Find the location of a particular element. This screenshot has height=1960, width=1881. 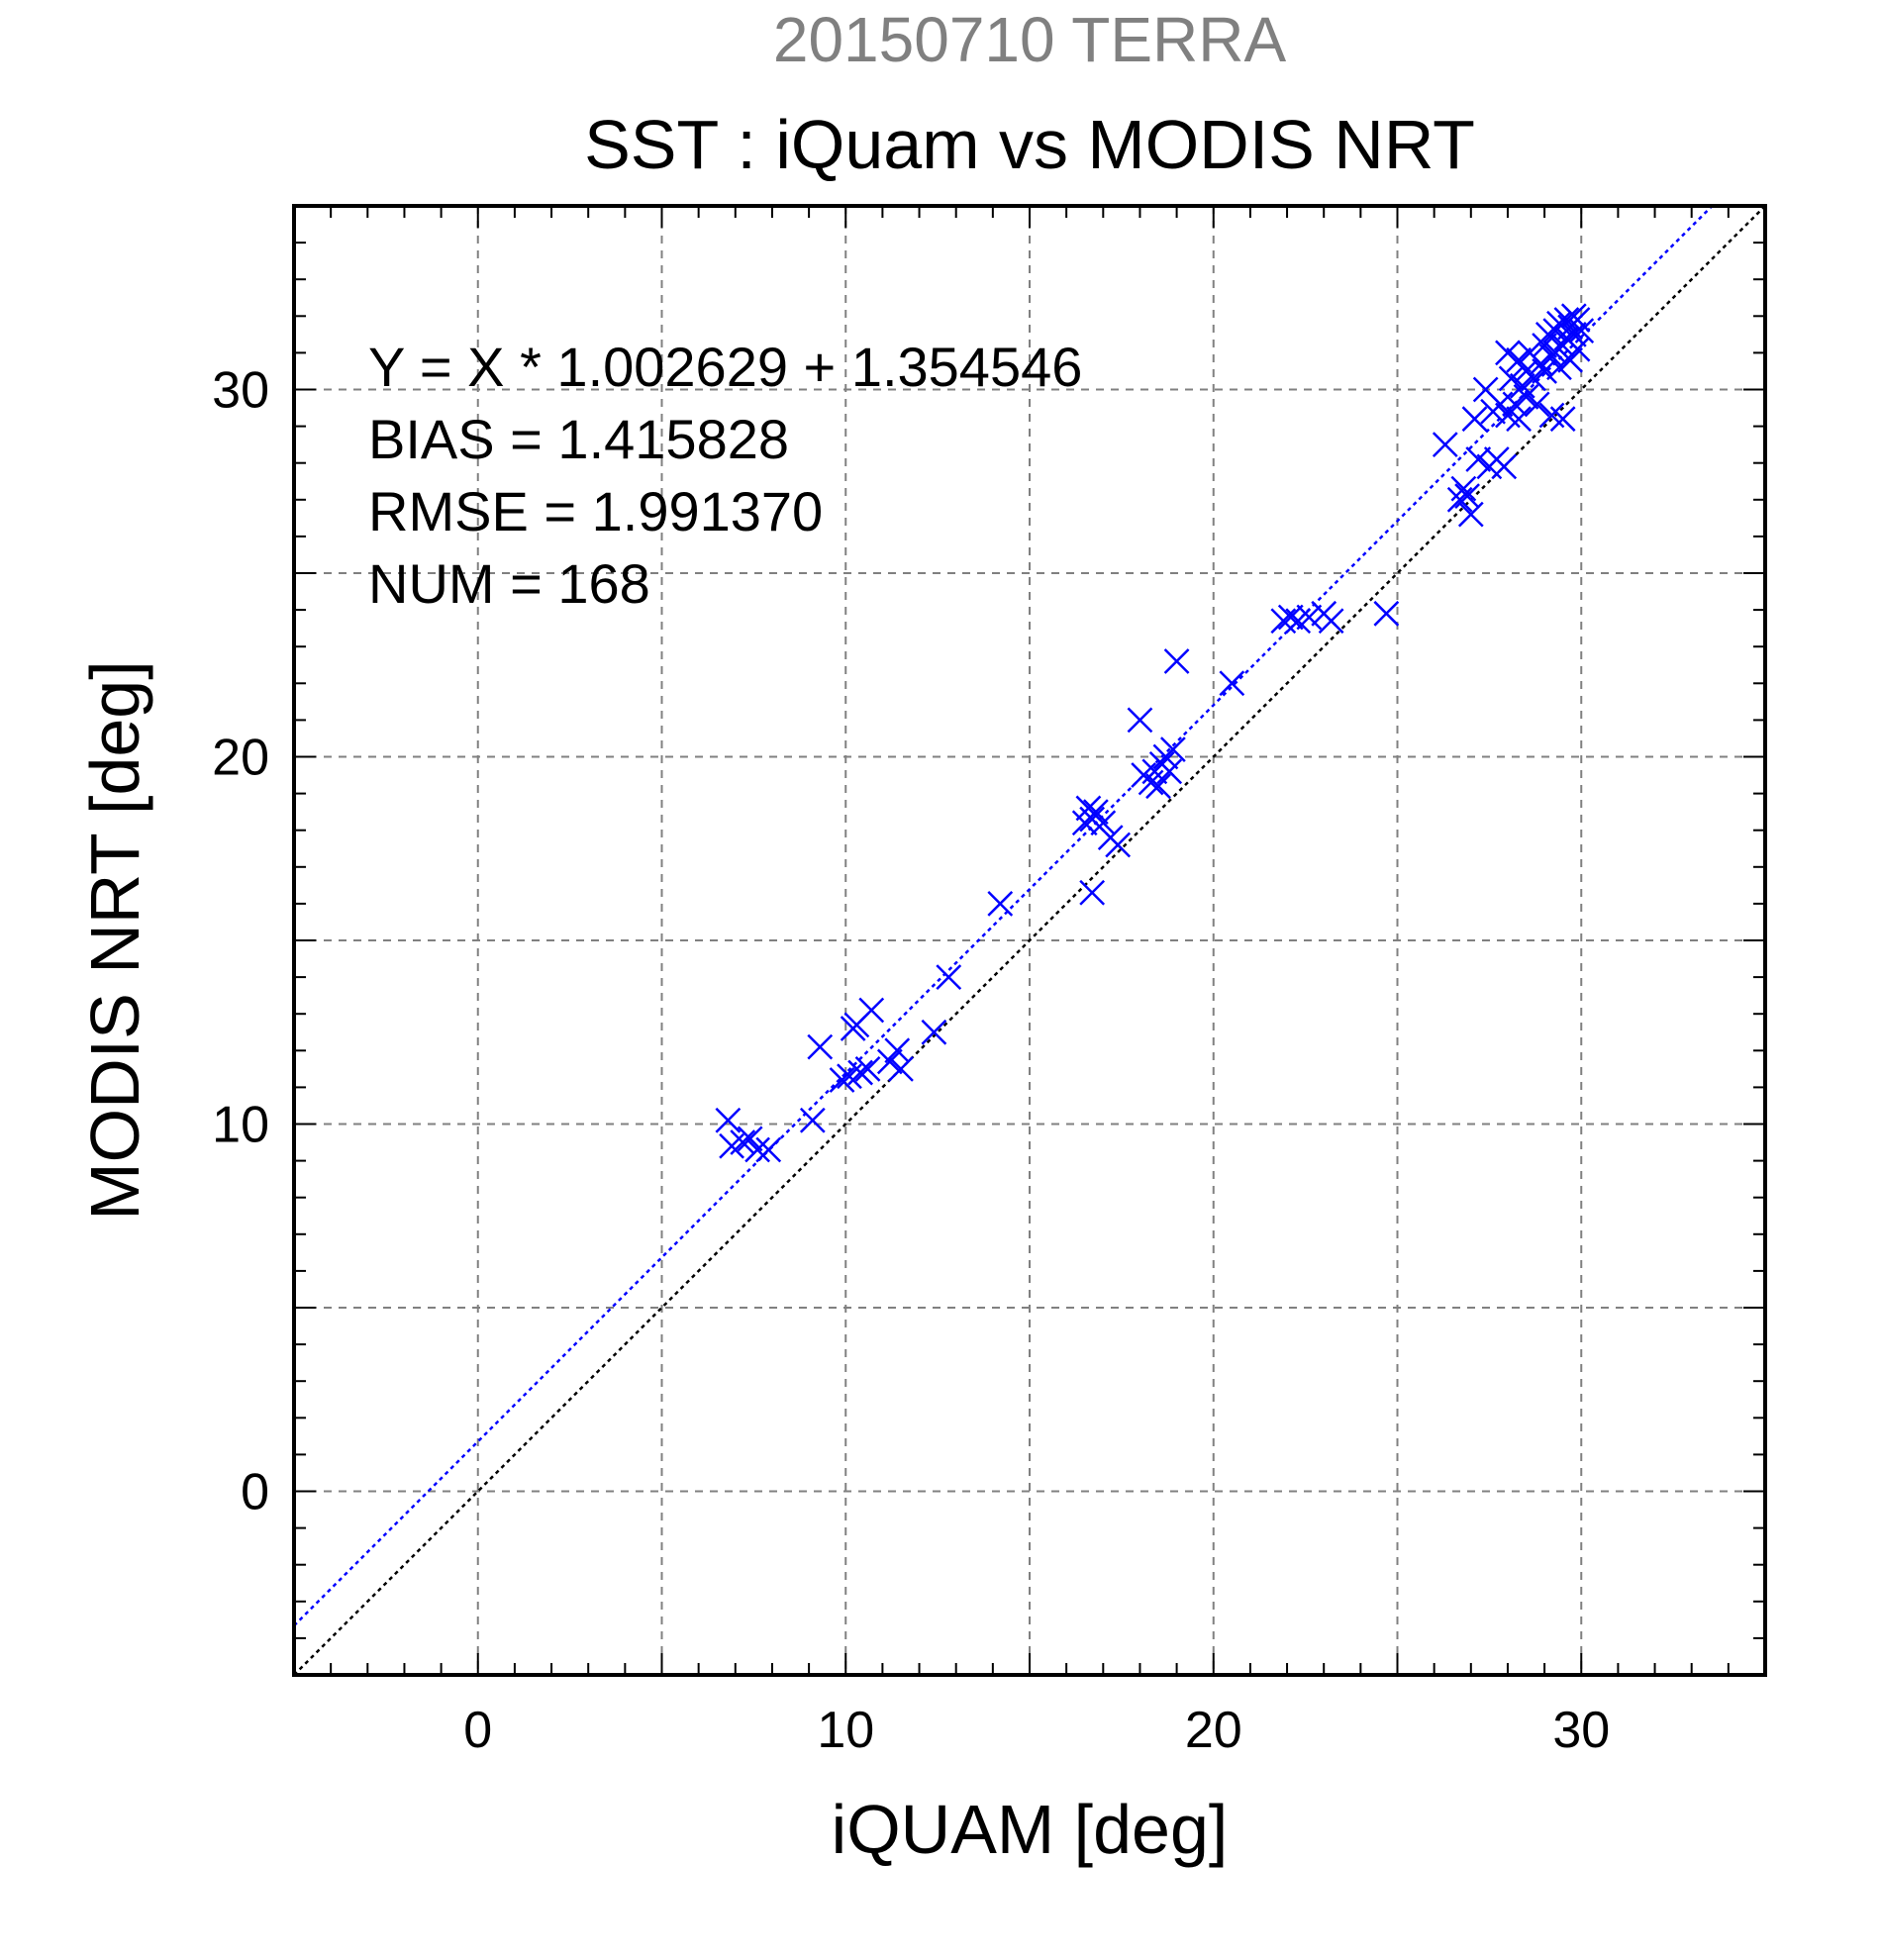

stats-annotation-line: Y = X * 1.002629 + 1.354546 is located at coordinates (725, 367).